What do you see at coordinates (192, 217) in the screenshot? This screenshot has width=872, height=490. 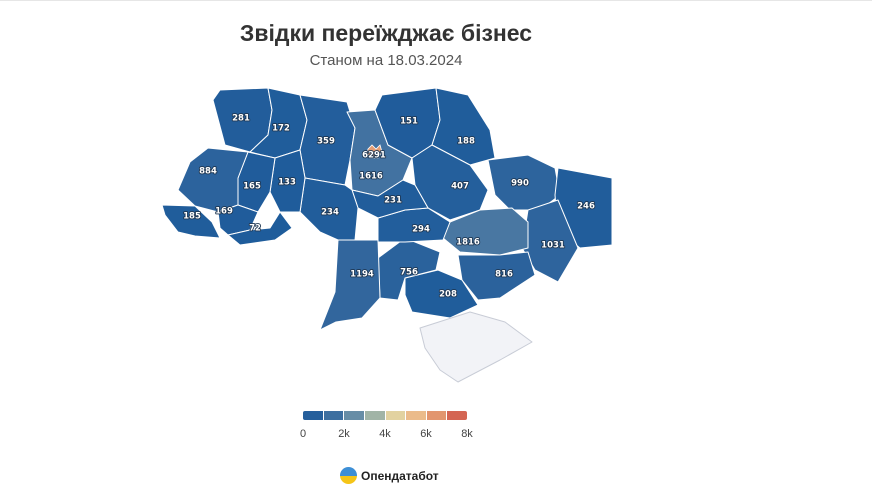 I see `region-value-label: 185` at bounding box center [192, 217].